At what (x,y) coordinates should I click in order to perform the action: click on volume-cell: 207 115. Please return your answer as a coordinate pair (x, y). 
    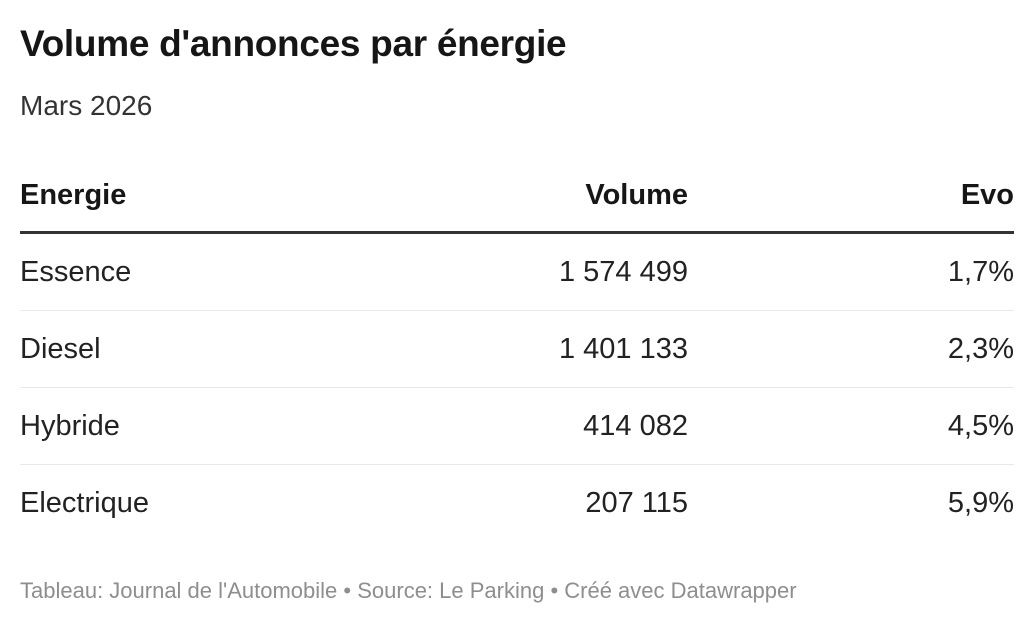
    Looking at the image, I should click on (636, 503).